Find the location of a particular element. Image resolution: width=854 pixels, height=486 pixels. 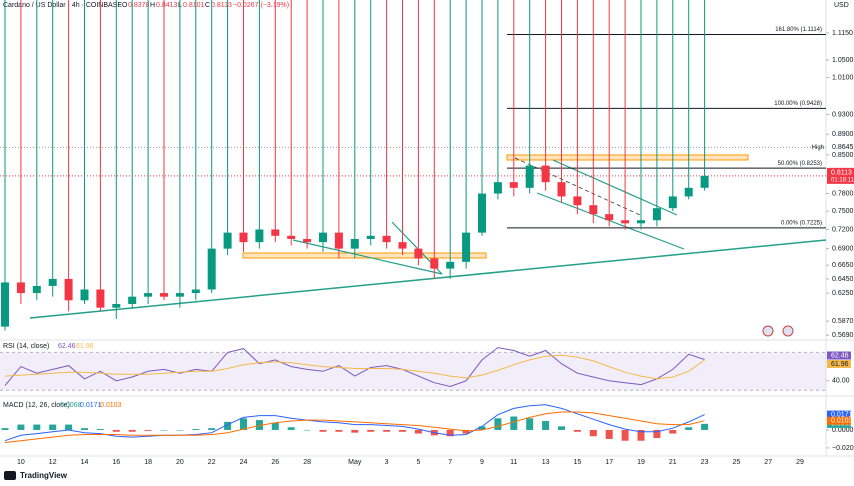

ohlc-key: C is located at coordinates (207, 5).